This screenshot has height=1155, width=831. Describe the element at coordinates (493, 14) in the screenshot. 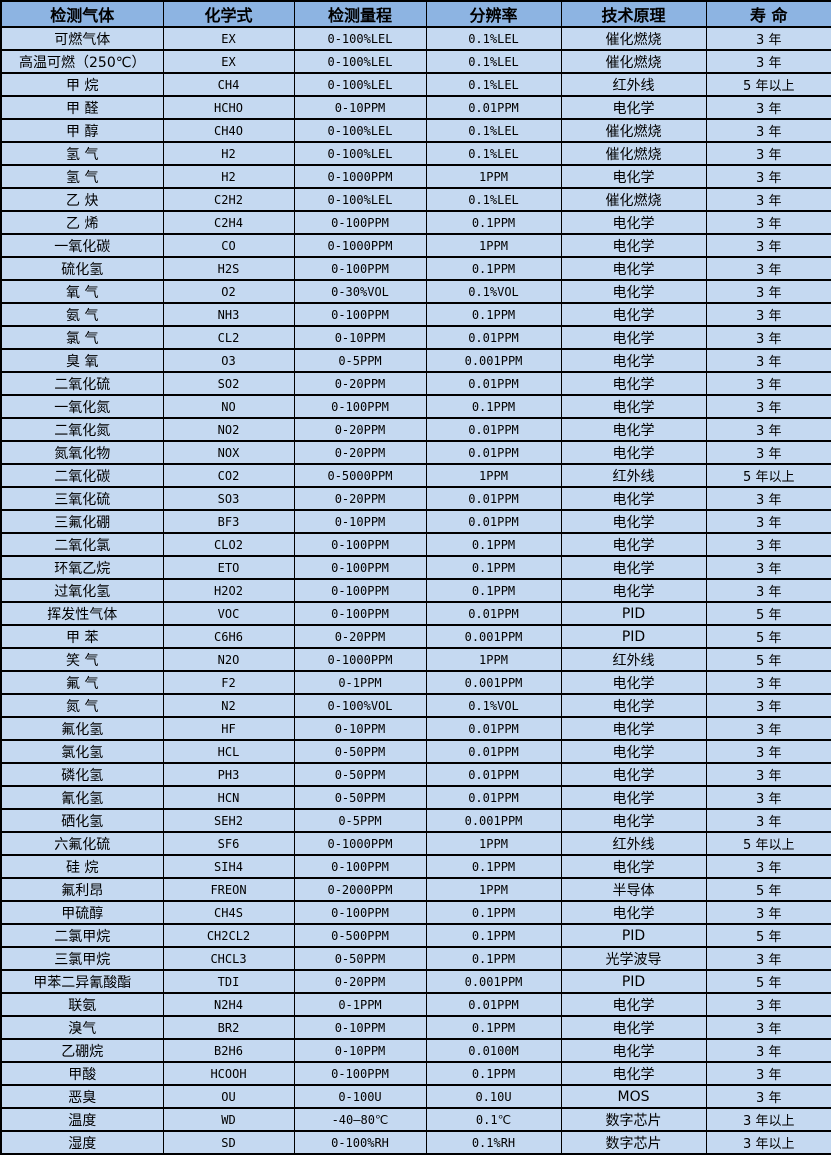

I see `column-header-resolution: 分辨率` at that location.